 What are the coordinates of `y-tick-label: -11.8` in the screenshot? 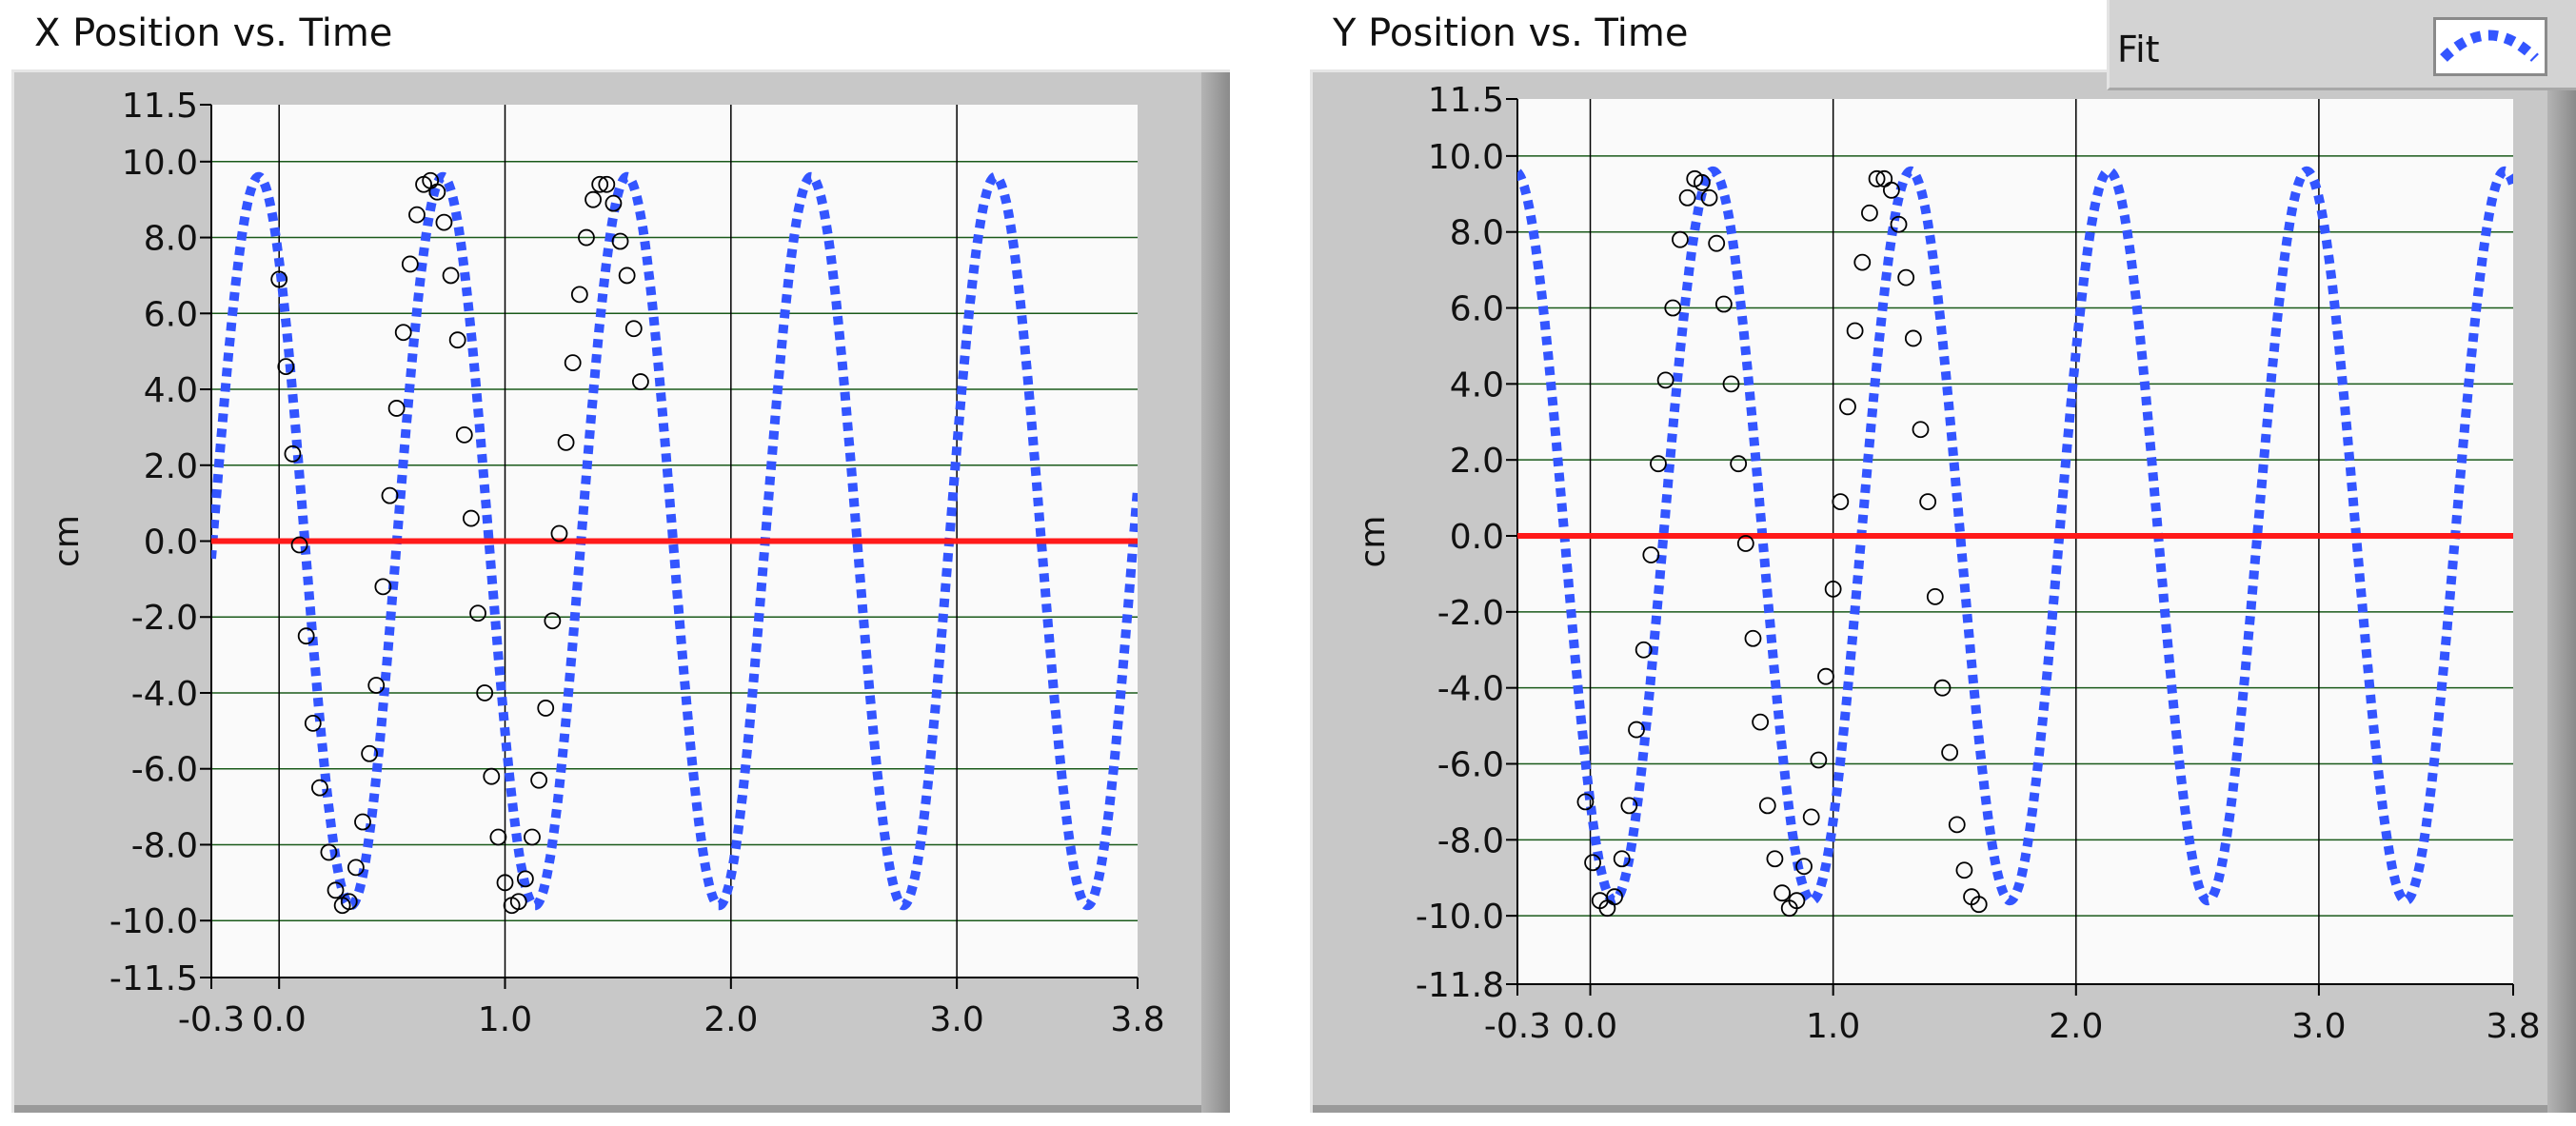 It's located at (1460, 986).